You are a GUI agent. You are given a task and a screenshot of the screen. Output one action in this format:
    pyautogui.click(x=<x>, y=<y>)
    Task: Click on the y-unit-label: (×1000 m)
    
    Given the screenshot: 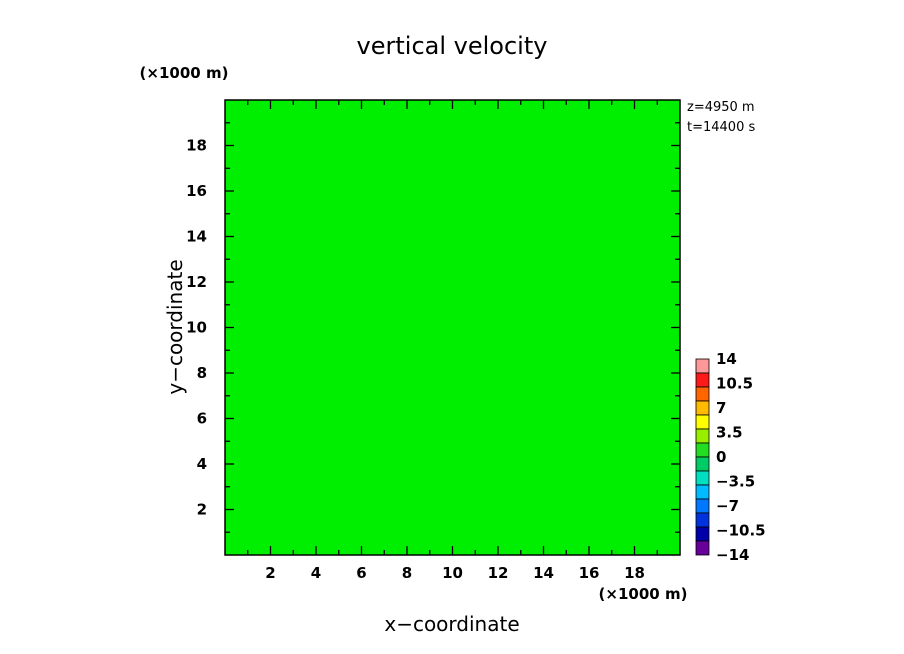 What is the action you would take?
    pyautogui.click(x=184, y=73)
    